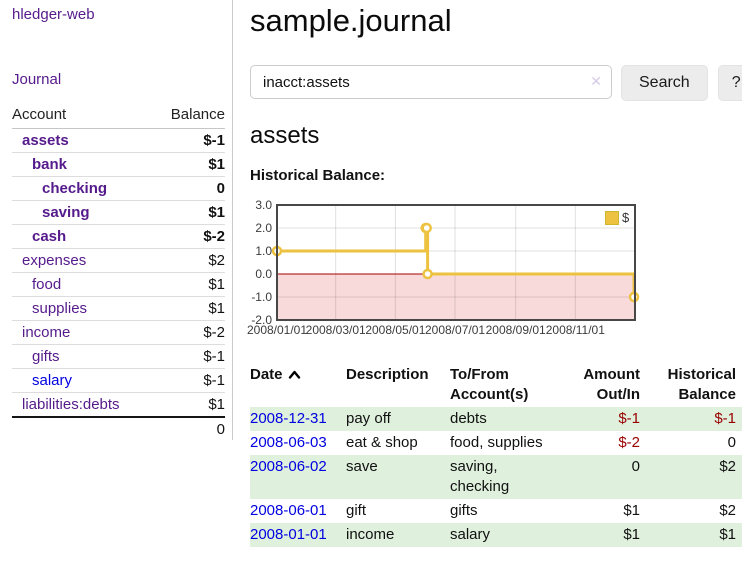 This screenshot has width=742, height=582. I want to click on sidebar-divider, so click(232, 220).